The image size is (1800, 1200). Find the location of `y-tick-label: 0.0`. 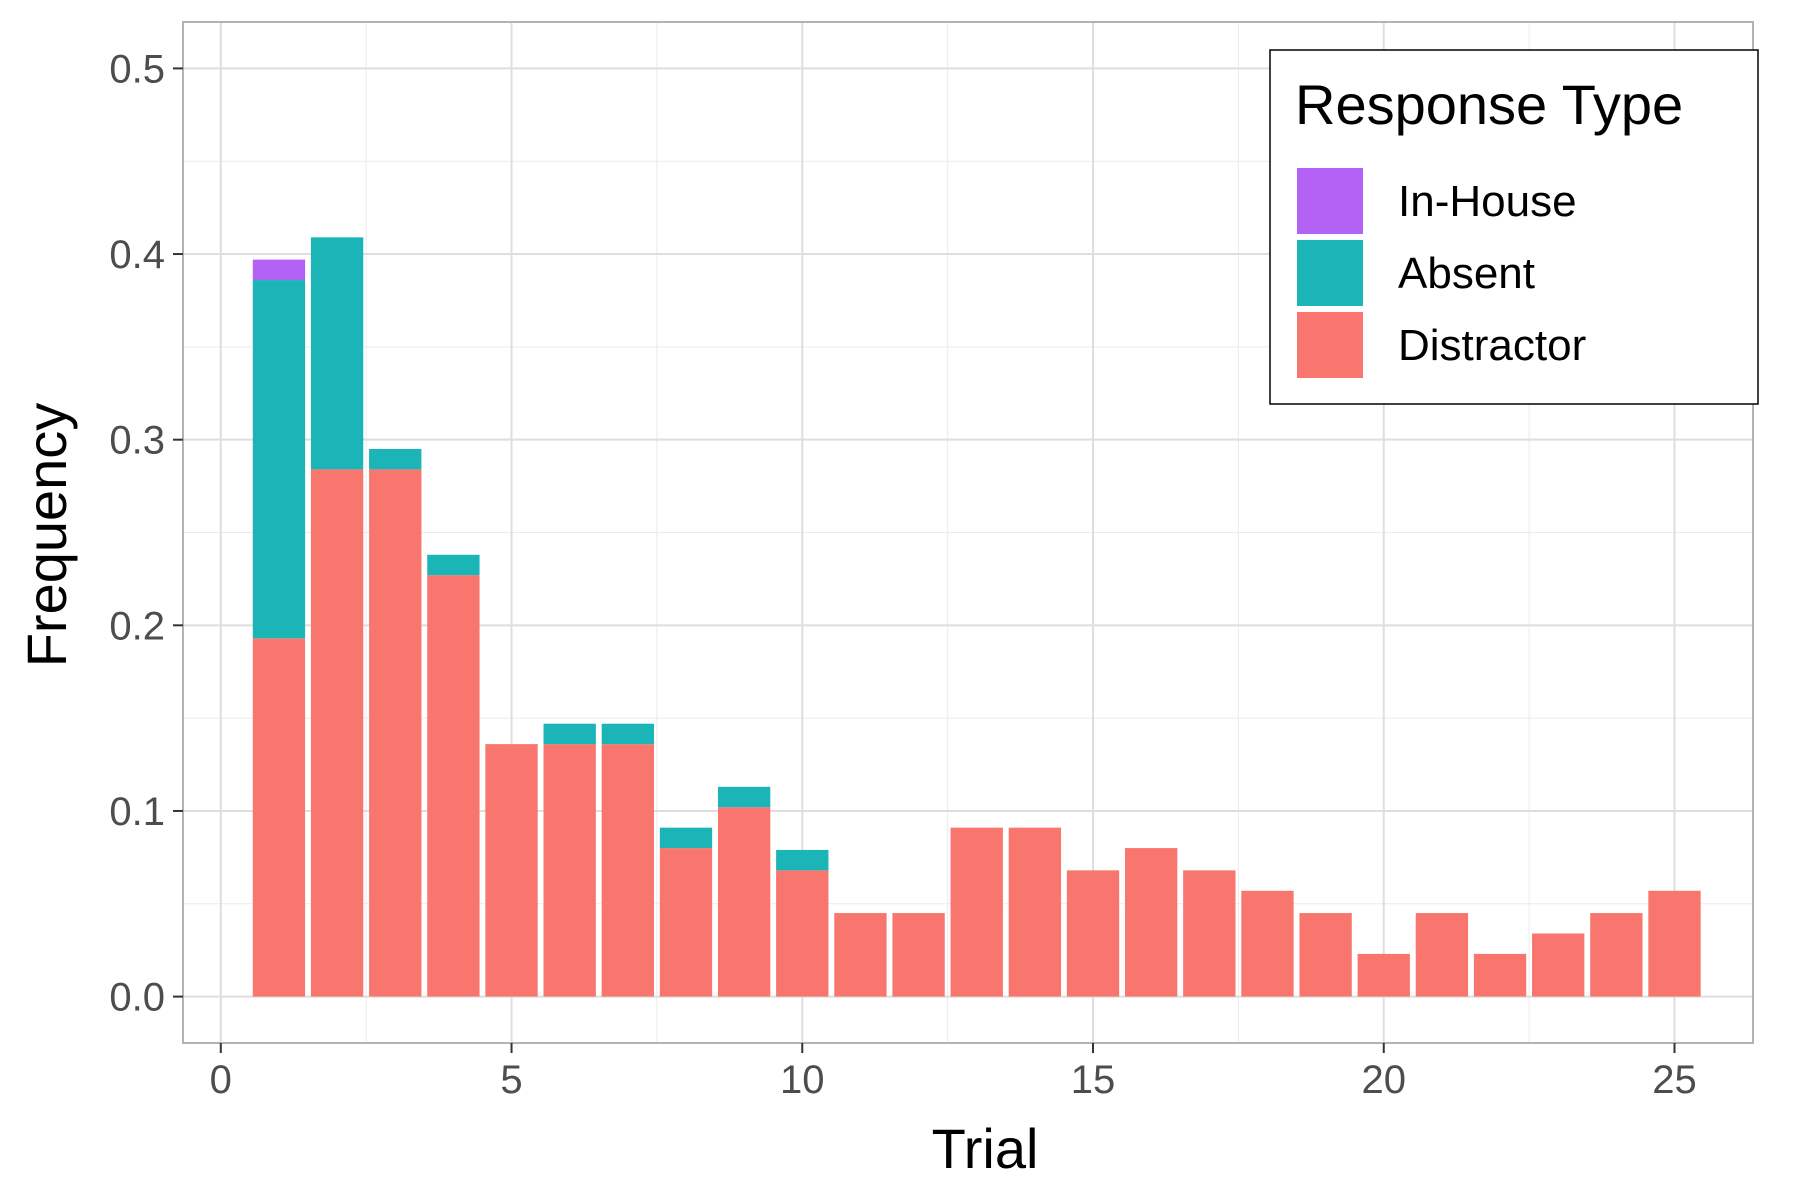

y-tick-label: 0.0 is located at coordinates (137, 998).